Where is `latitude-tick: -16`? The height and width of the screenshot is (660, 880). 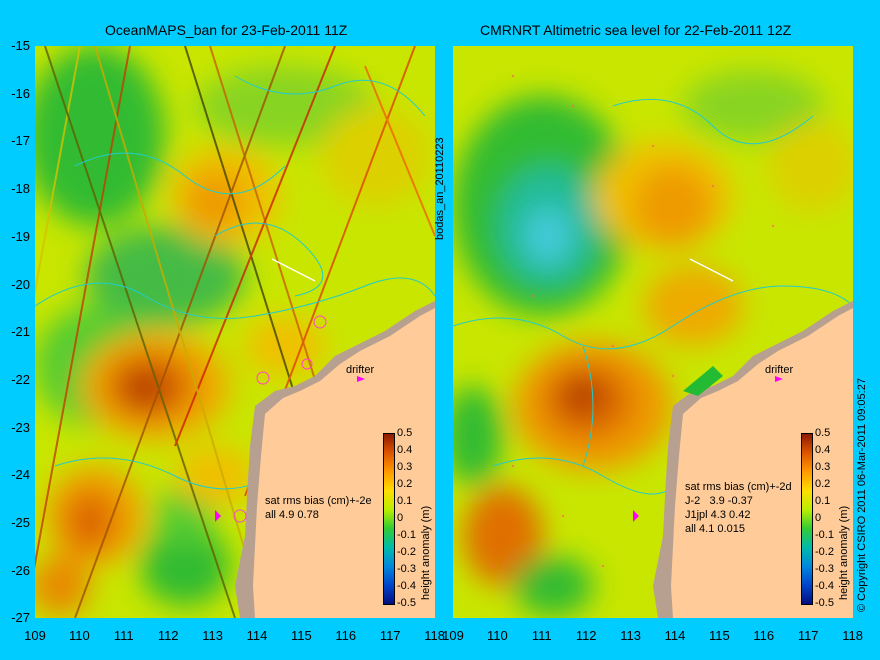 latitude-tick: -16 is located at coordinates (20, 93).